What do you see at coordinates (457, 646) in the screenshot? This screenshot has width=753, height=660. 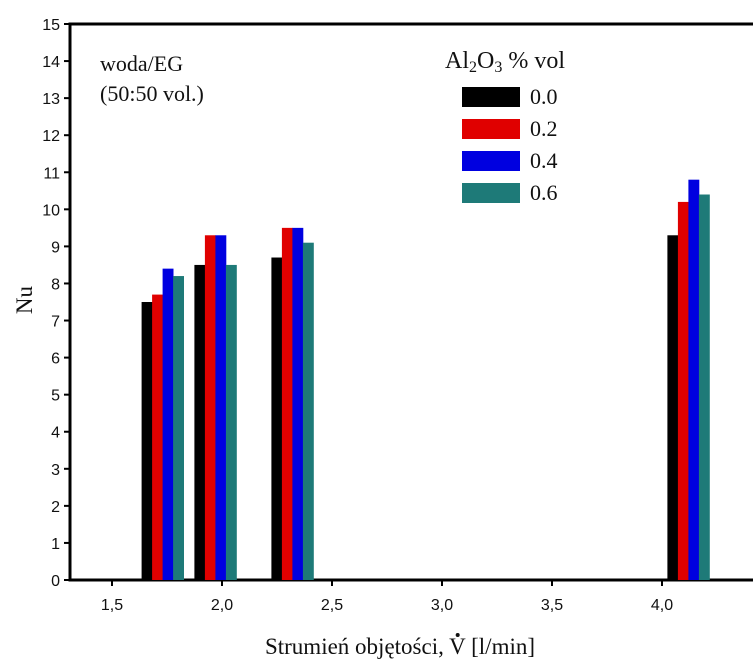 I see `x-axis-title-symbol: V` at bounding box center [457, 646].